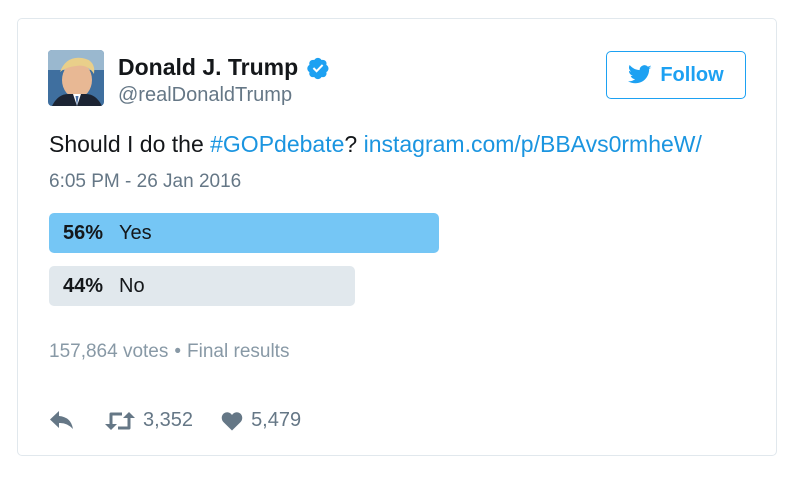 The width and height of the screenshot is (798, 481). What do you see at coordinates (132, 285) in the screenshot?
I see `poll-no-label: No` at bounding box center [132, 285].